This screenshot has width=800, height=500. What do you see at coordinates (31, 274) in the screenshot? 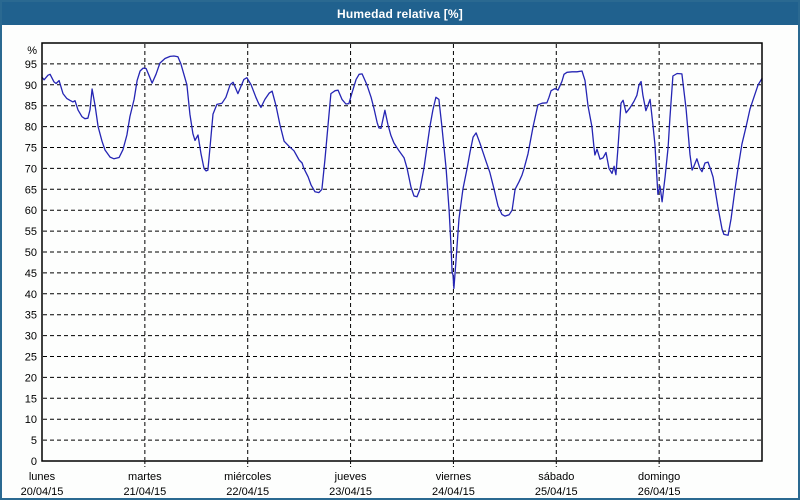
I see `y-tick-label: 45` at bounding box center [31, 274].